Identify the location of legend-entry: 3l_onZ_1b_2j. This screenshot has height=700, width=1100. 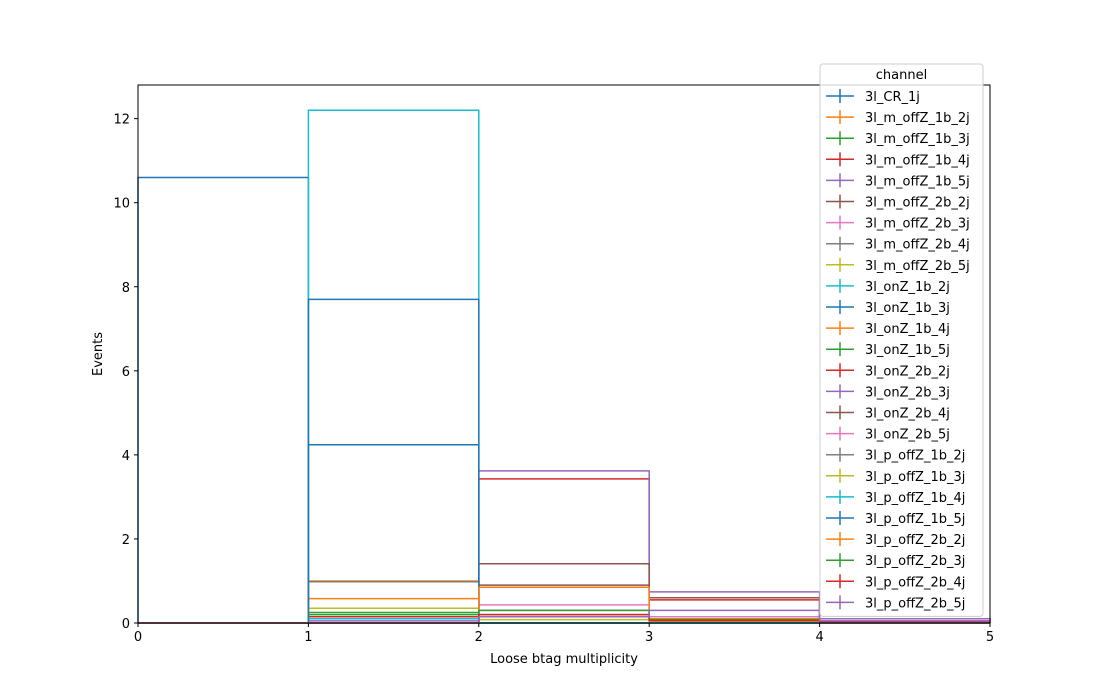
(888, 286).